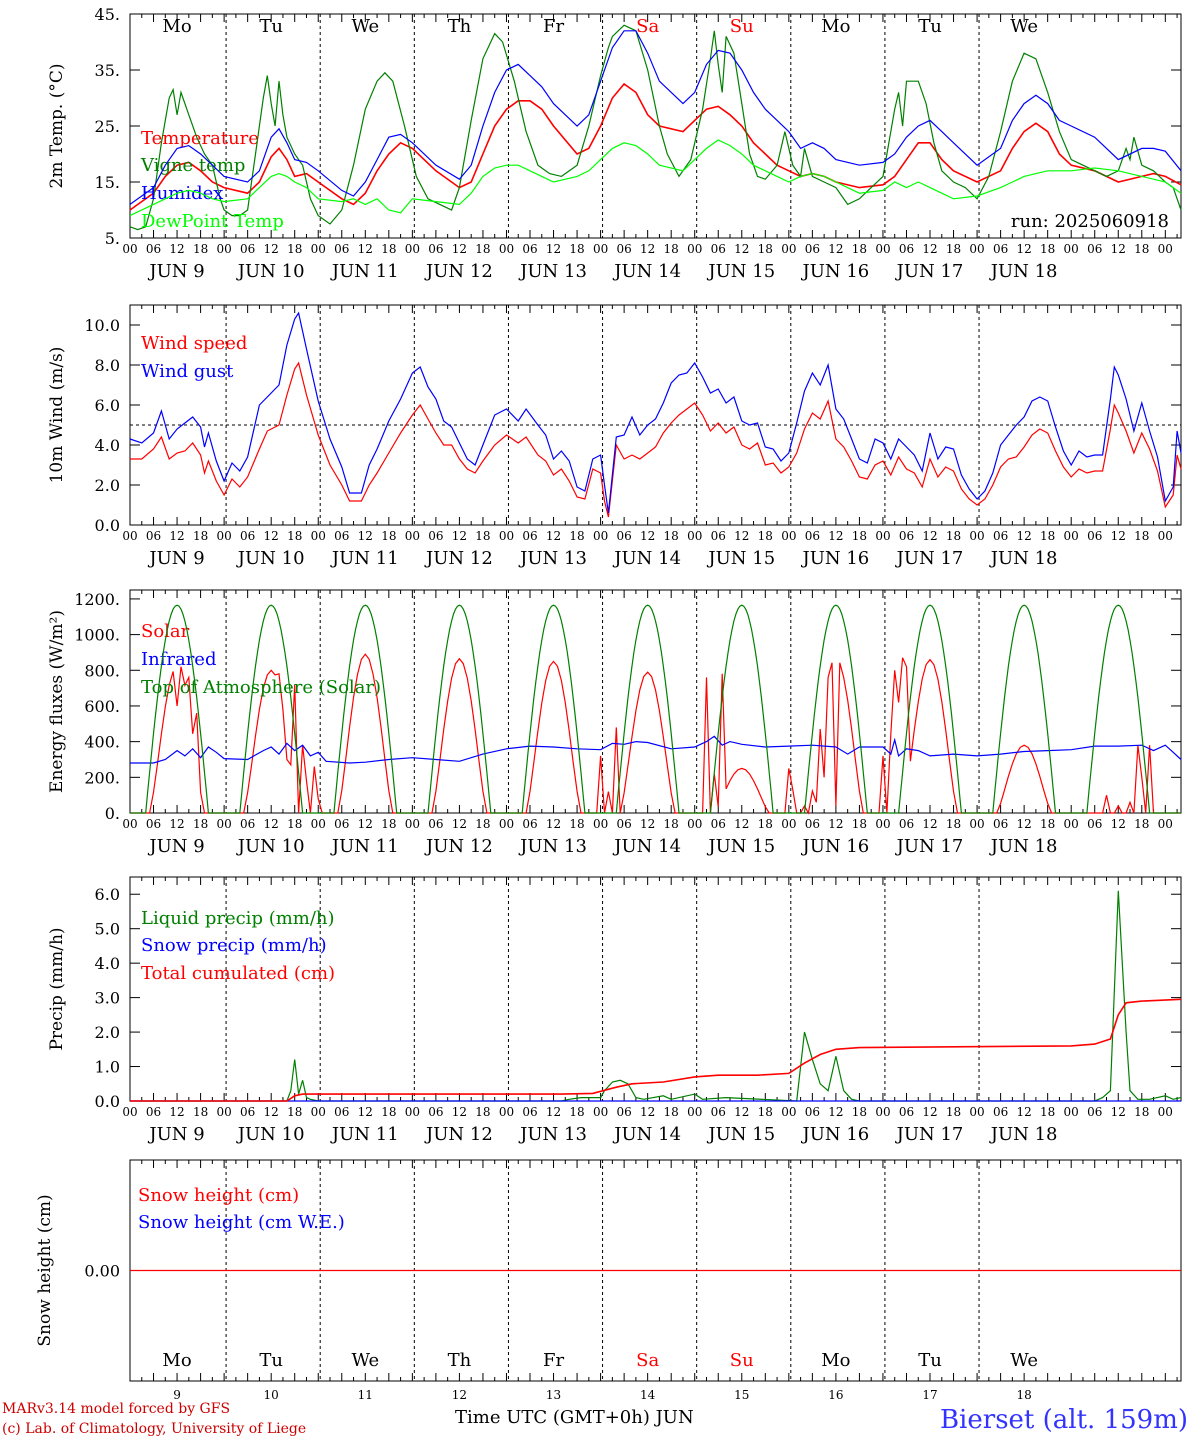  I want to click on y-axis-label: Precip (mm/h), so click(57, 988).